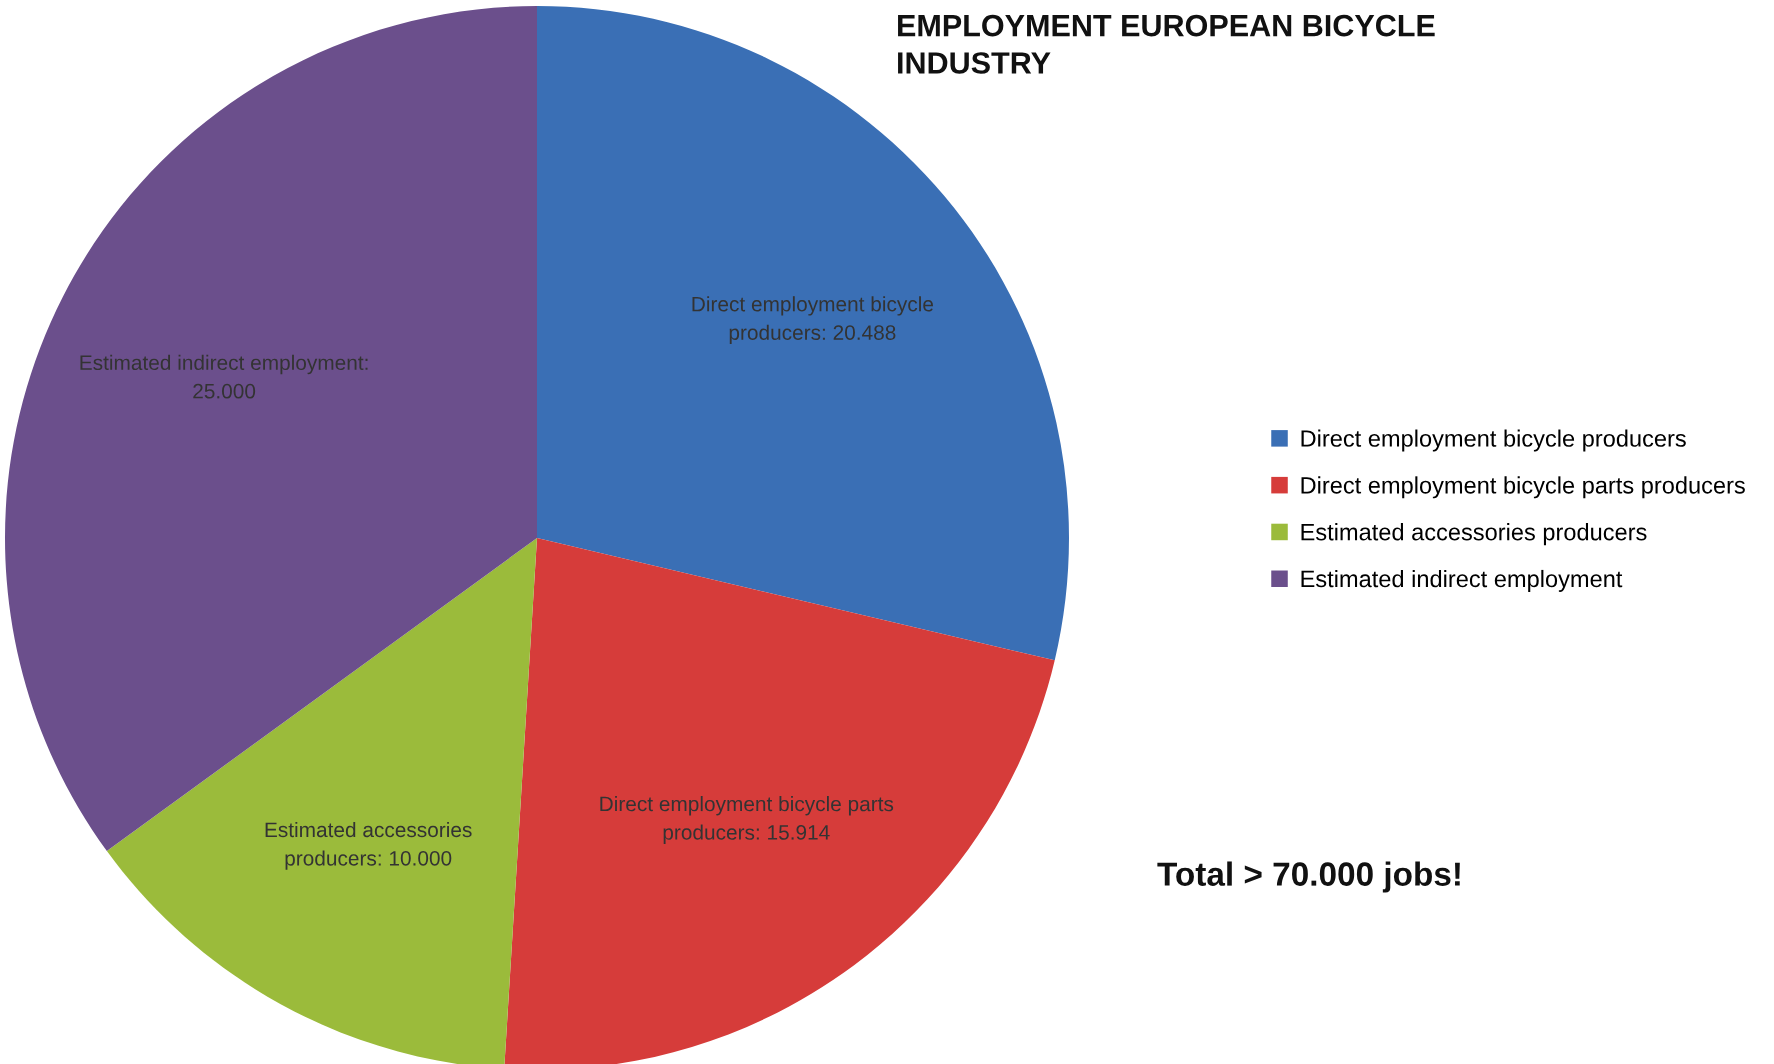 This screenshot has width=1774, height=1064. Describe the element at coordinates (1474, 534) in the screenshot. I see `legend-label: Estimated accessories producers` at that location.